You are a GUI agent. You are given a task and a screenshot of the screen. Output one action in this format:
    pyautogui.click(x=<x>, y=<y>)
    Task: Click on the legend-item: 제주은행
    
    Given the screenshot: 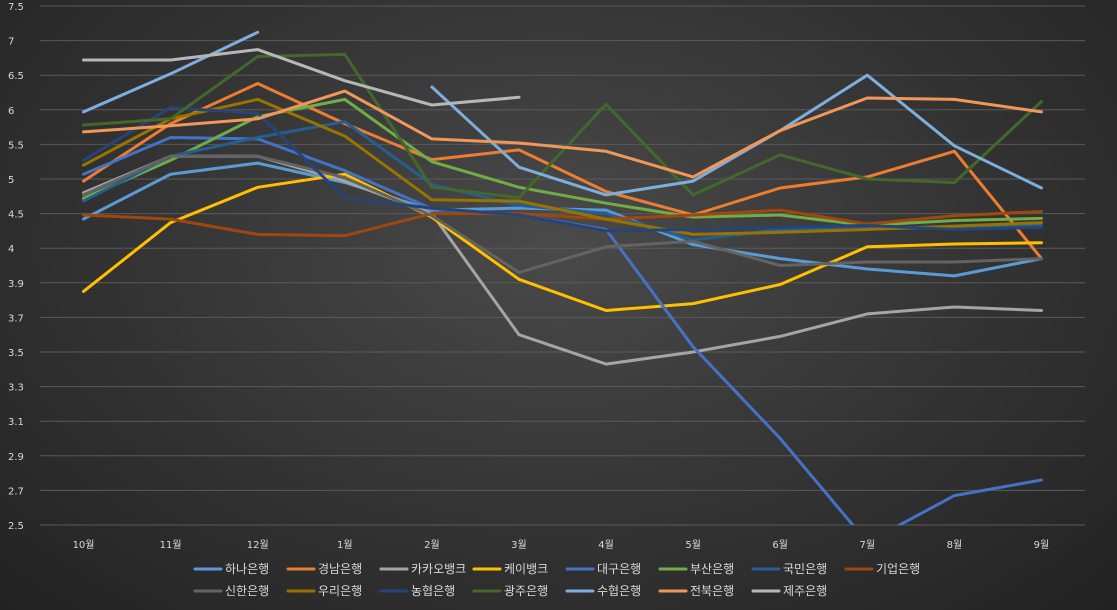 What is the action you would take?
    pyautogui.click(x=789, y=590)
    